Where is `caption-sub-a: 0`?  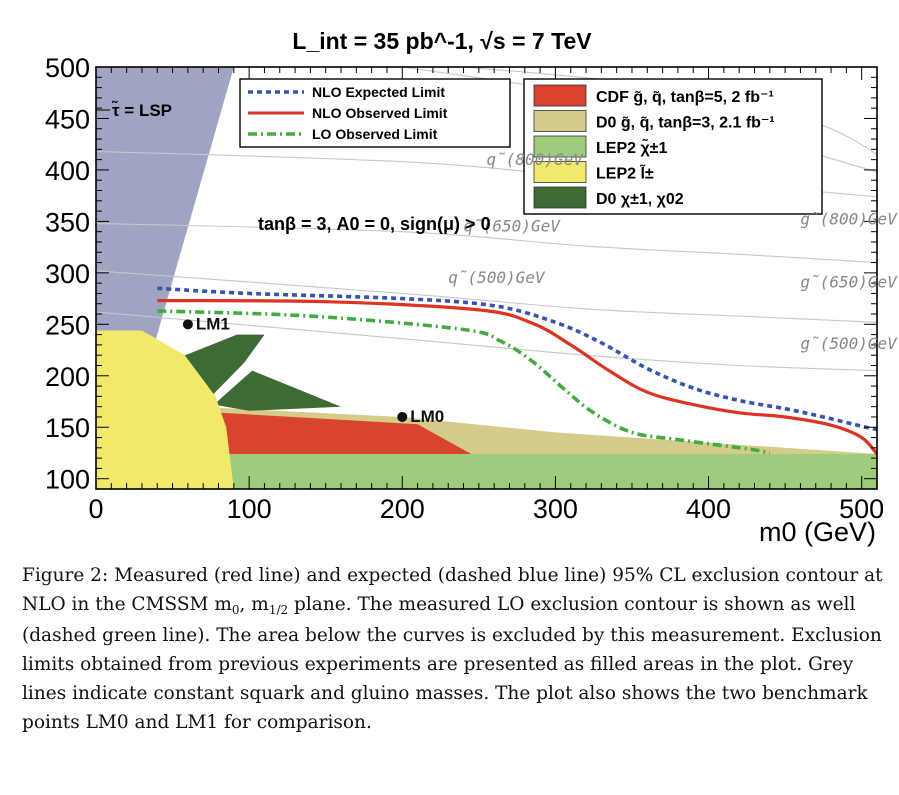 caption-sub-a: 0 is located at coordinates (235, 610).